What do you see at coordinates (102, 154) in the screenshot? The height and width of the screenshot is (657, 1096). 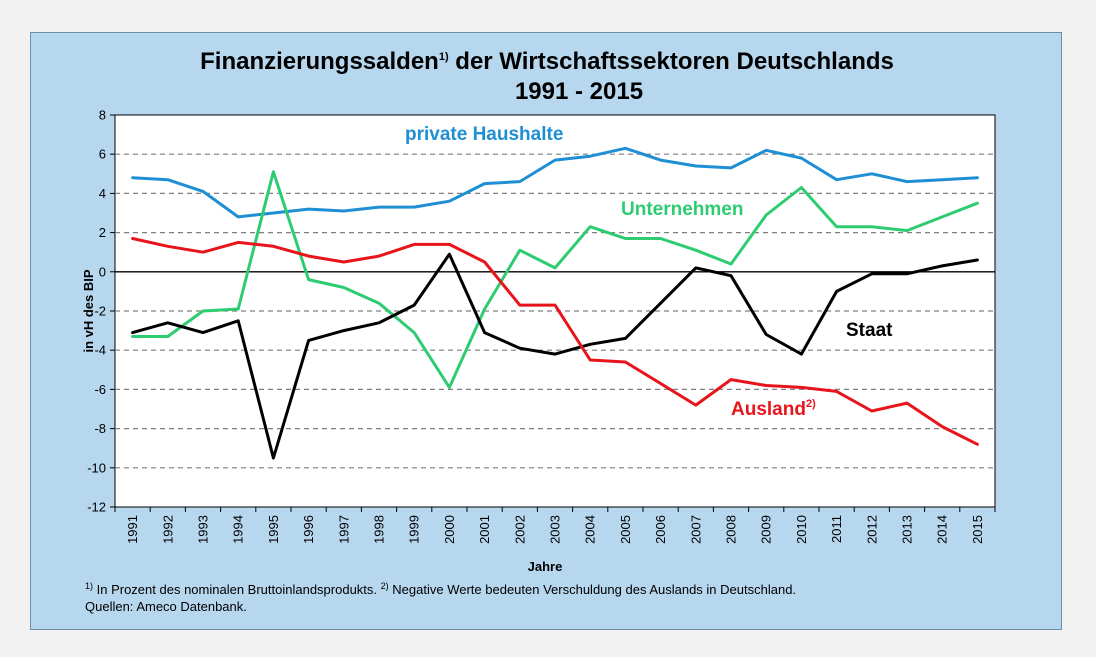 I see `ytick-label: 6` at bounding box center [102, 154].